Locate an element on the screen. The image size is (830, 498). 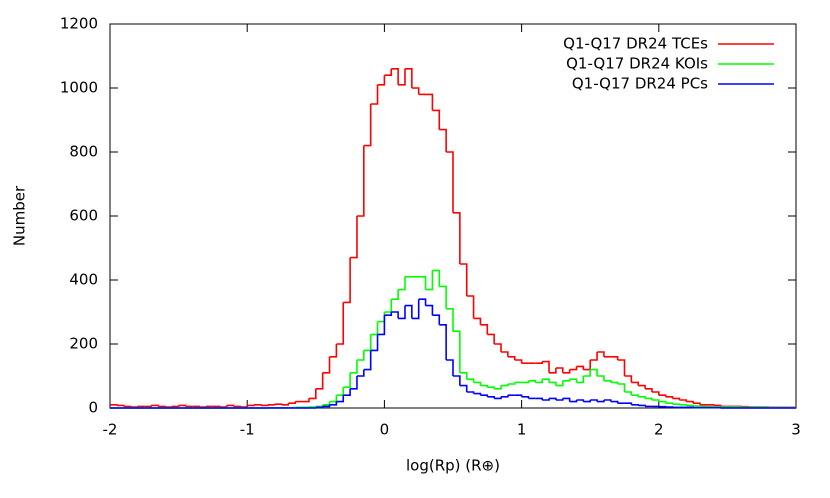
y-tick-label: 600 is located at coordinates (83, 216).